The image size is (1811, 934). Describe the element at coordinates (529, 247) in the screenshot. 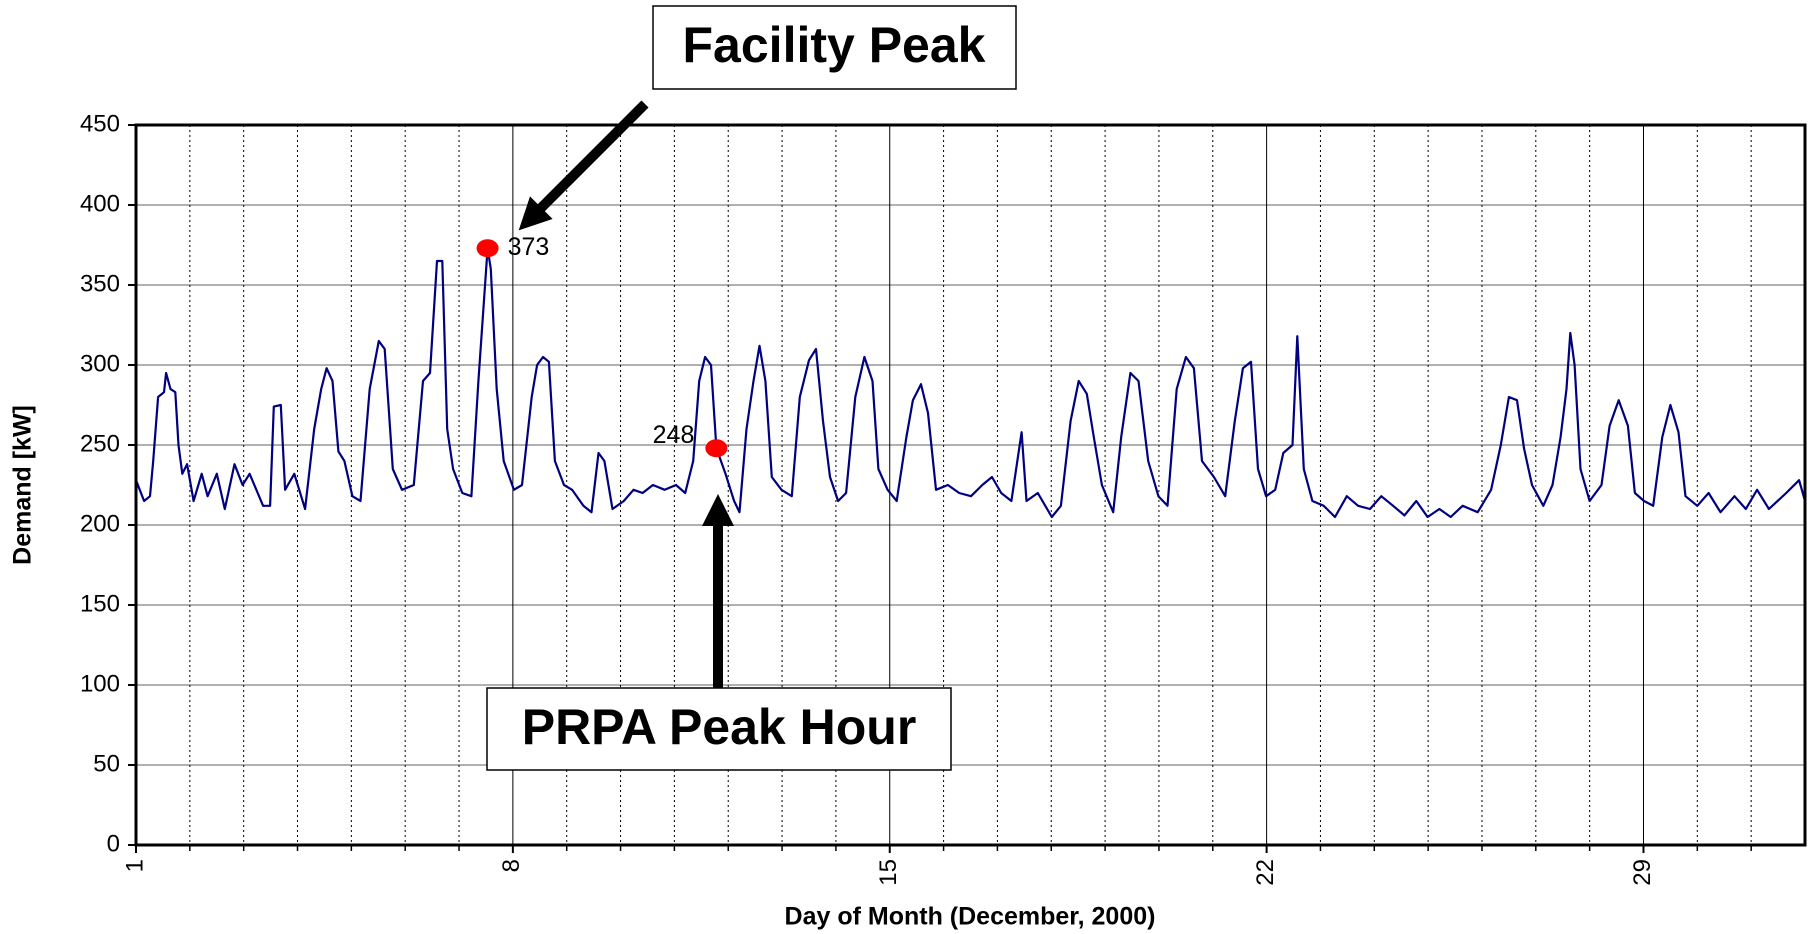

I see `point-label: 373` at that location.